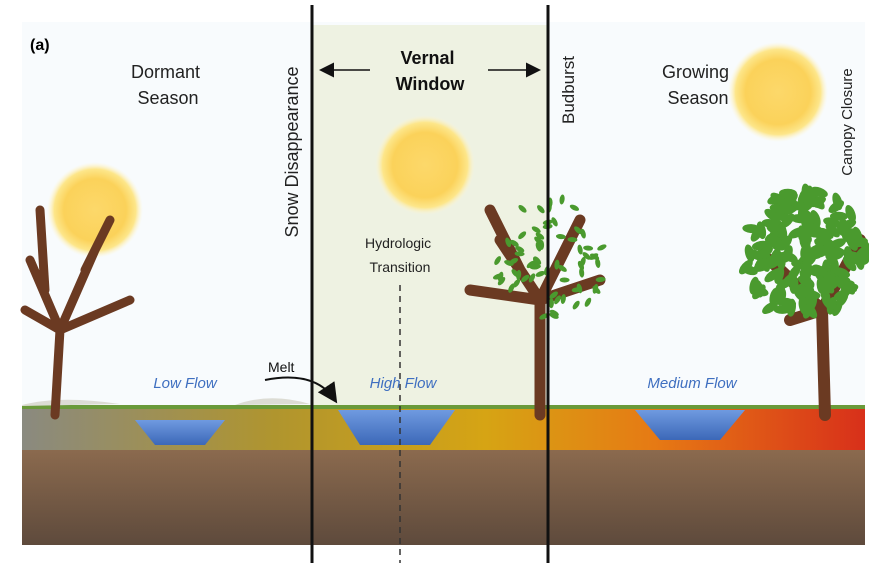 Image resolution: width=869 pixels, height=563 pixels. What do you see at coordinates (398, 243) in the screenshot?
I see `transition-line-text: Hydrologic` at bounding box center [398, 243].